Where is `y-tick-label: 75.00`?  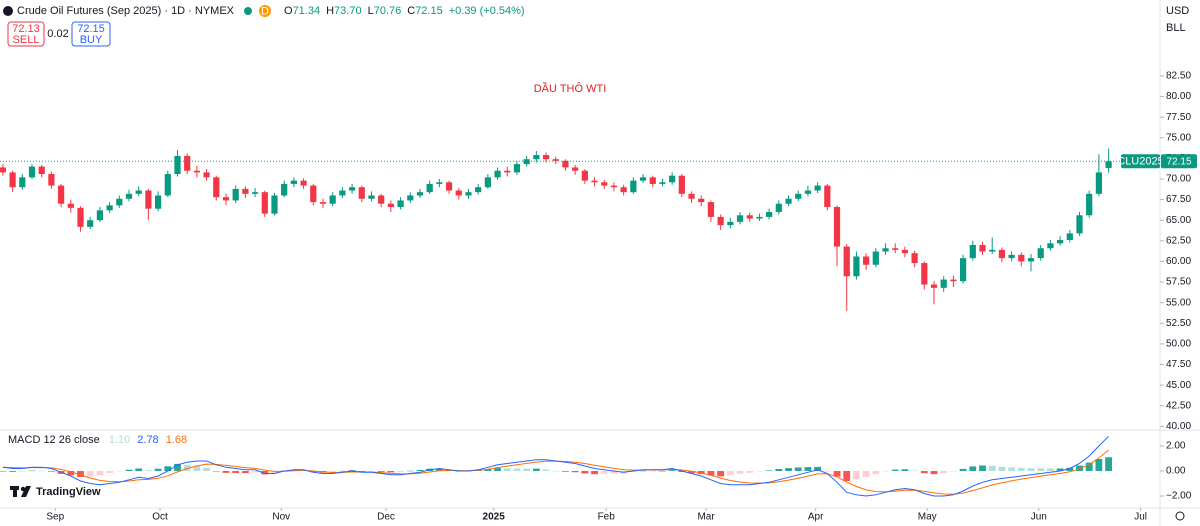 y-tick-label: 75.00 is located at coordinates (1178, 137).